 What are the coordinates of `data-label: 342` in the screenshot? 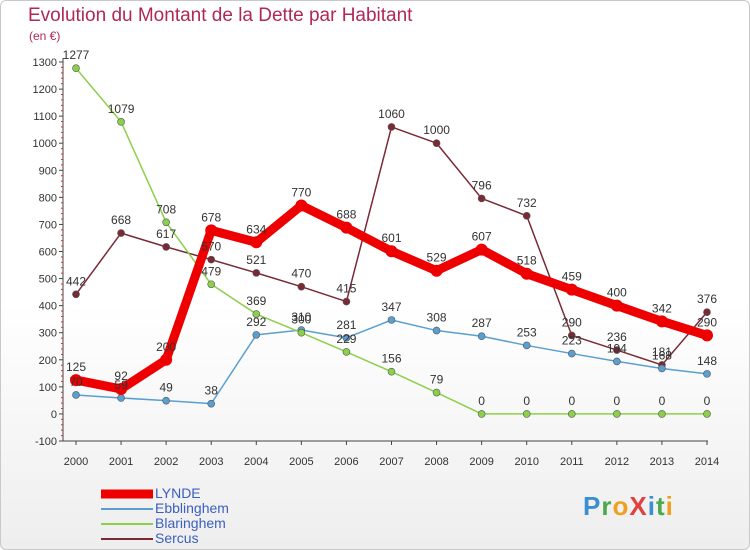 It's located at (662, 308).